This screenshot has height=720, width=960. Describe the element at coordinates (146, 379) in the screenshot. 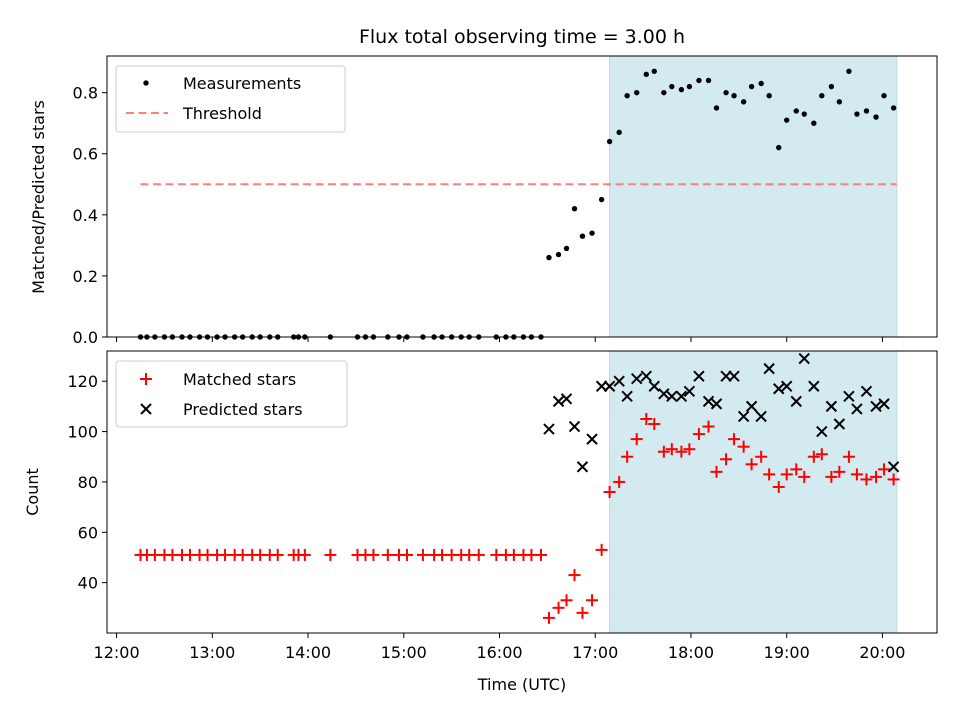

I see `legend-marker-matched` at that location.